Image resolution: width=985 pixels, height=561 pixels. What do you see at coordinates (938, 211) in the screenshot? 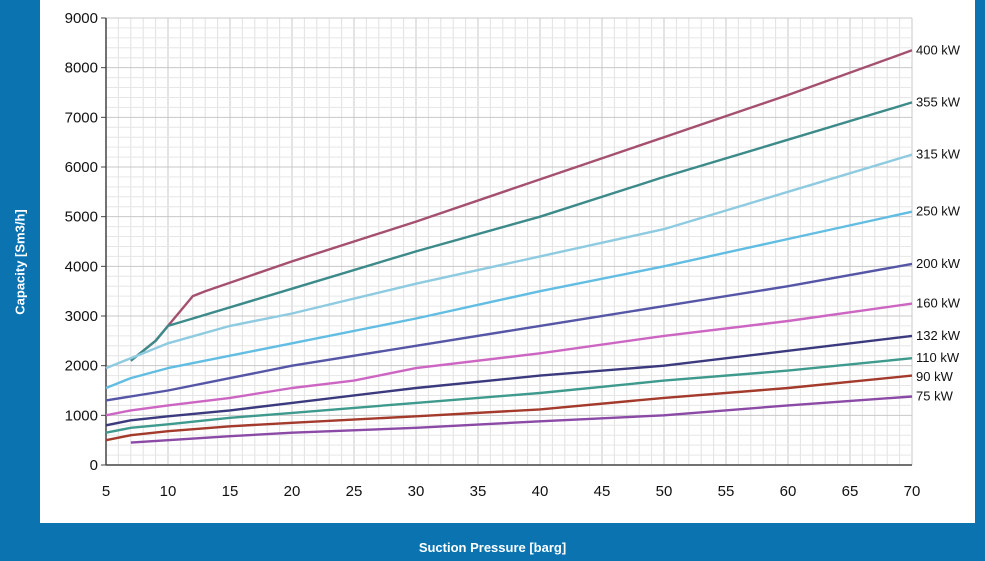
I see `series-label: 250 kW` at bounding box center [938, 211].